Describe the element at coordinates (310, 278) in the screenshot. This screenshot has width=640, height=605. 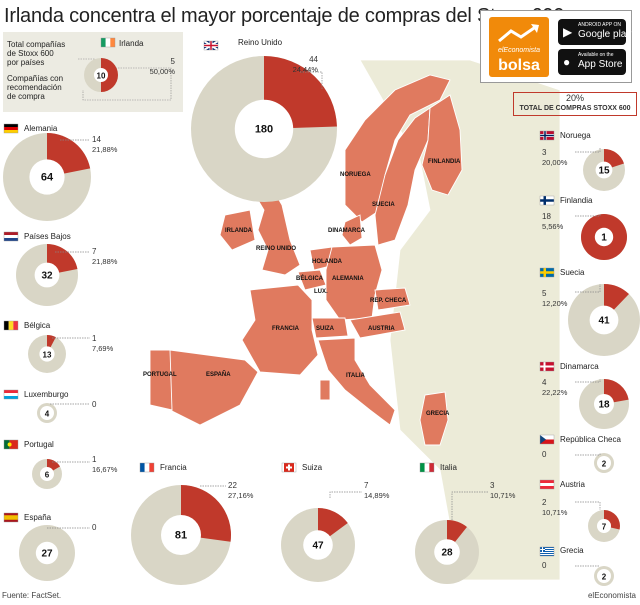
I see `map-label-belgica: BÉLGICA` at that location.